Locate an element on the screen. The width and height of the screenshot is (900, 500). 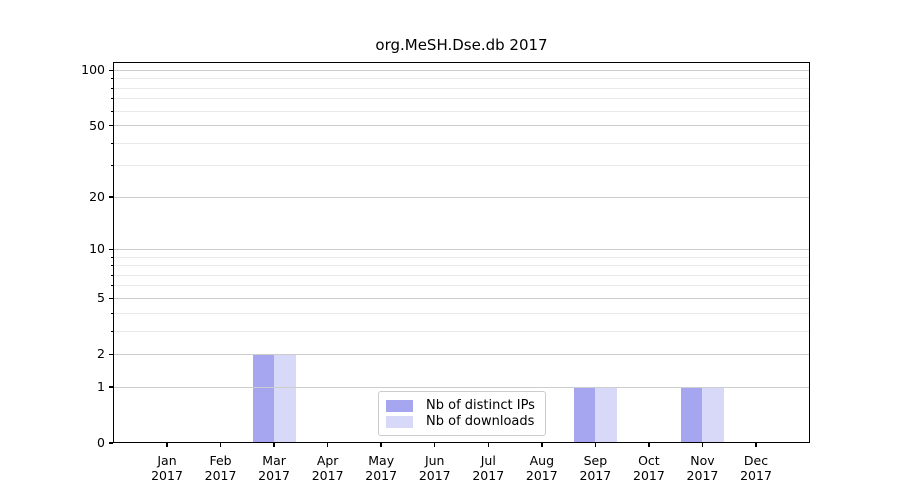
legend: Nb of distinct IPs Nb of downloads is located at coordinates (462, 413).